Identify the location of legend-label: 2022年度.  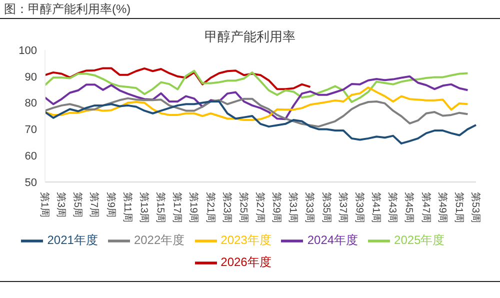
(159, 240).